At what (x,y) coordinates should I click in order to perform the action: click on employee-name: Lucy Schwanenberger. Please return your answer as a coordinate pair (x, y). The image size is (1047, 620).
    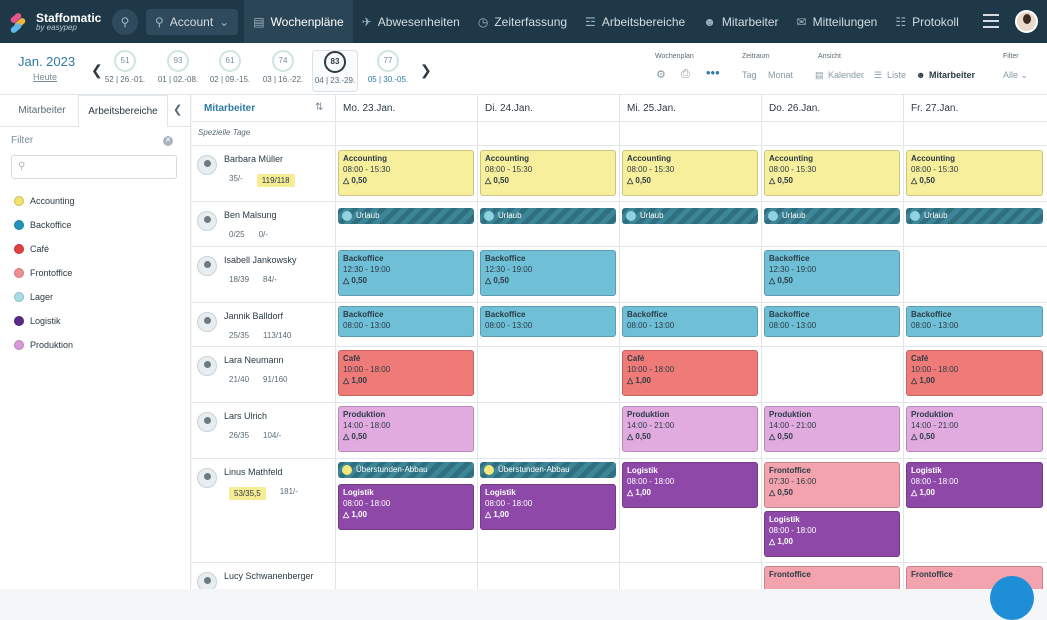
    Looking at the image, I should click on (269, 576).